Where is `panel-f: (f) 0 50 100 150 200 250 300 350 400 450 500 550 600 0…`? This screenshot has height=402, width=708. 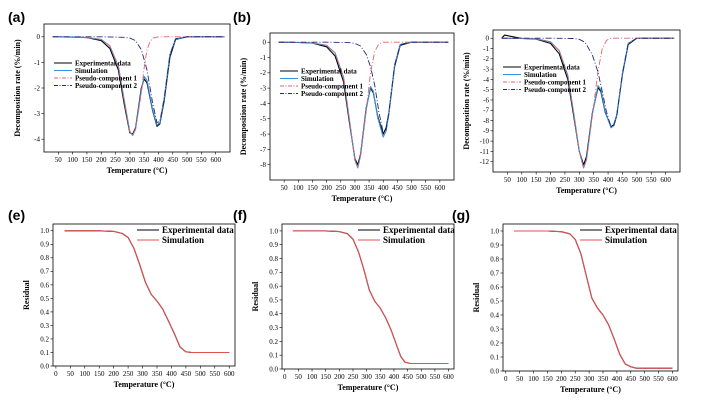 panel-f: (f) 0 50 100 150 200 250 300 350 400 450 500 550 600 0… is located at coordinates (344, 299).